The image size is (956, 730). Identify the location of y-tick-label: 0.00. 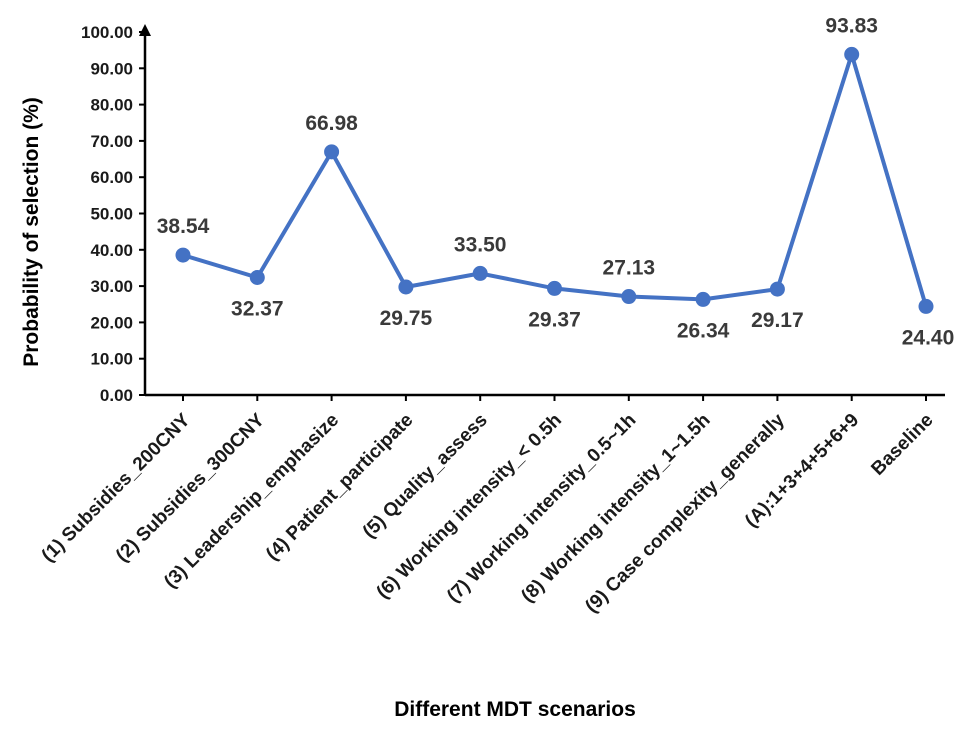
(116, 395).